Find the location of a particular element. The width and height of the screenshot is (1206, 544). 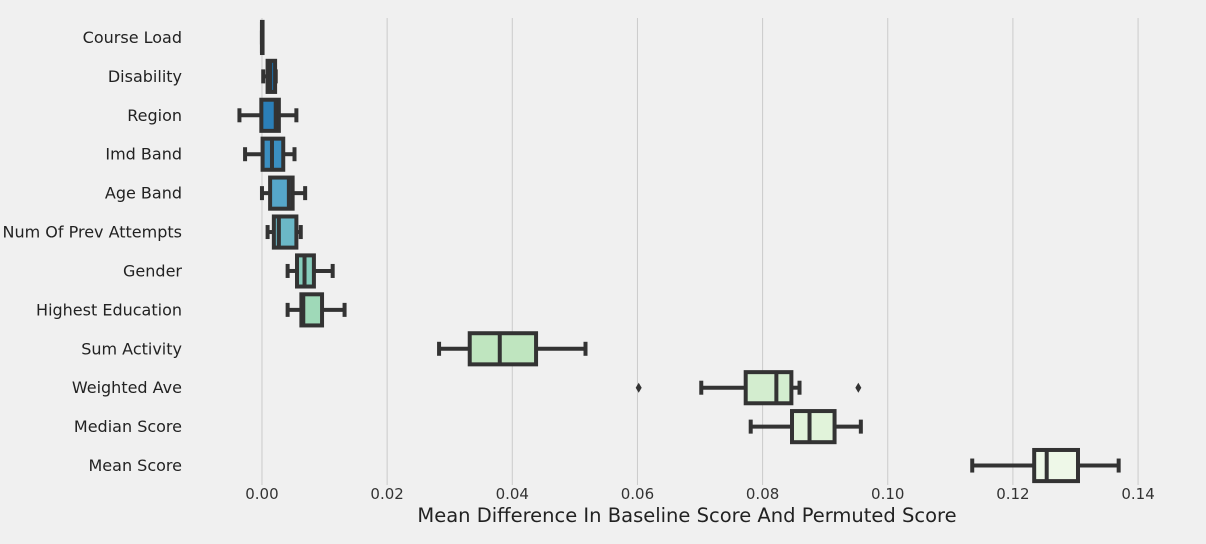

y-category-label: Mean Score is located at coordinates (136, 465).